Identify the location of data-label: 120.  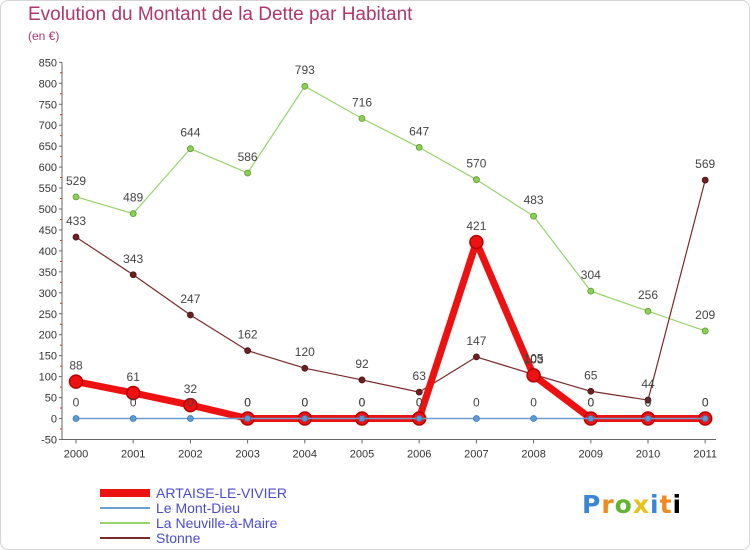
(305, 352).